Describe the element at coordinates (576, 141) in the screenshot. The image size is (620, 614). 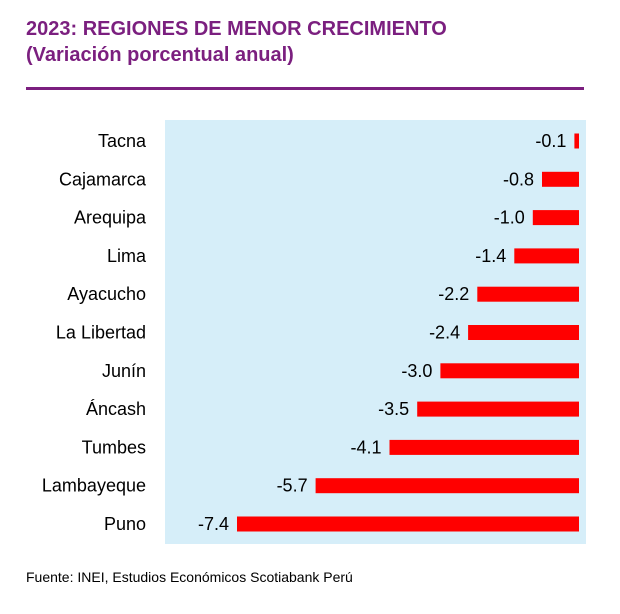
I see `bar-tacna` at that location.